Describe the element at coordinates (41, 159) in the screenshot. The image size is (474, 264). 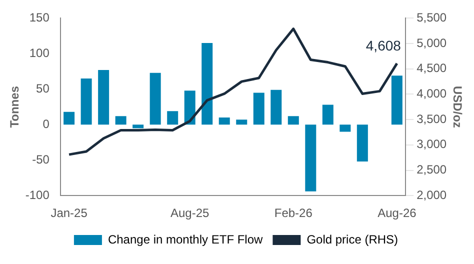
I see `y-tick-label: -50` at that location.